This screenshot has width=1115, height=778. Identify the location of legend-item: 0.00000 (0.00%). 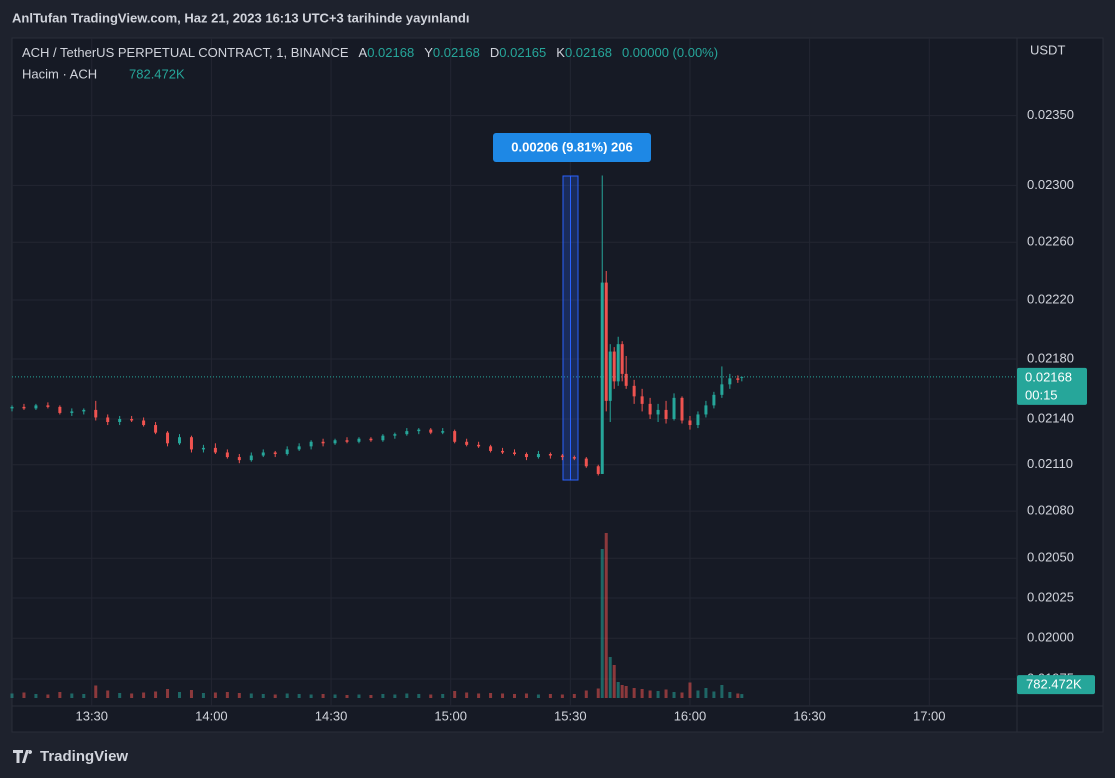
(670, 52).